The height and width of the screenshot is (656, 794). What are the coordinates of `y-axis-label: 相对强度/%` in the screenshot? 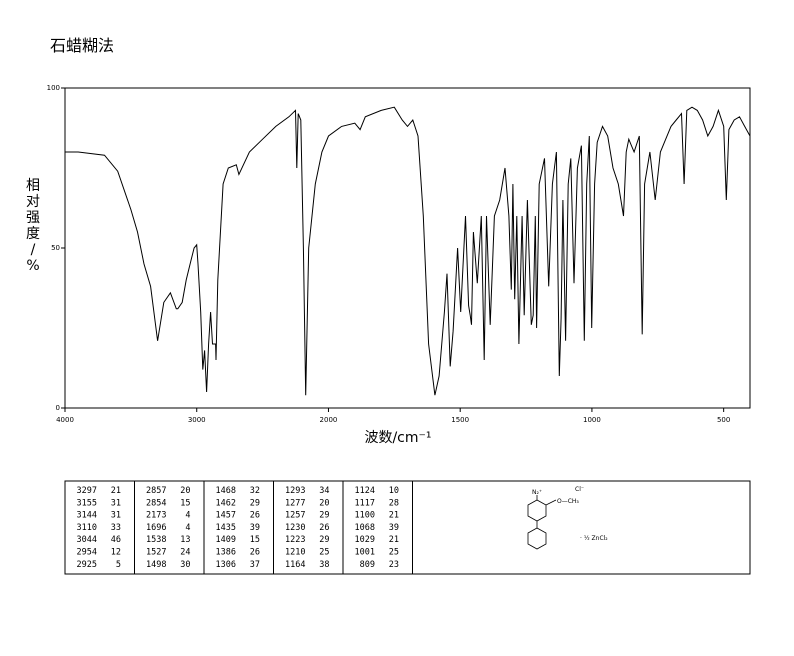 It's located at (33, 226).